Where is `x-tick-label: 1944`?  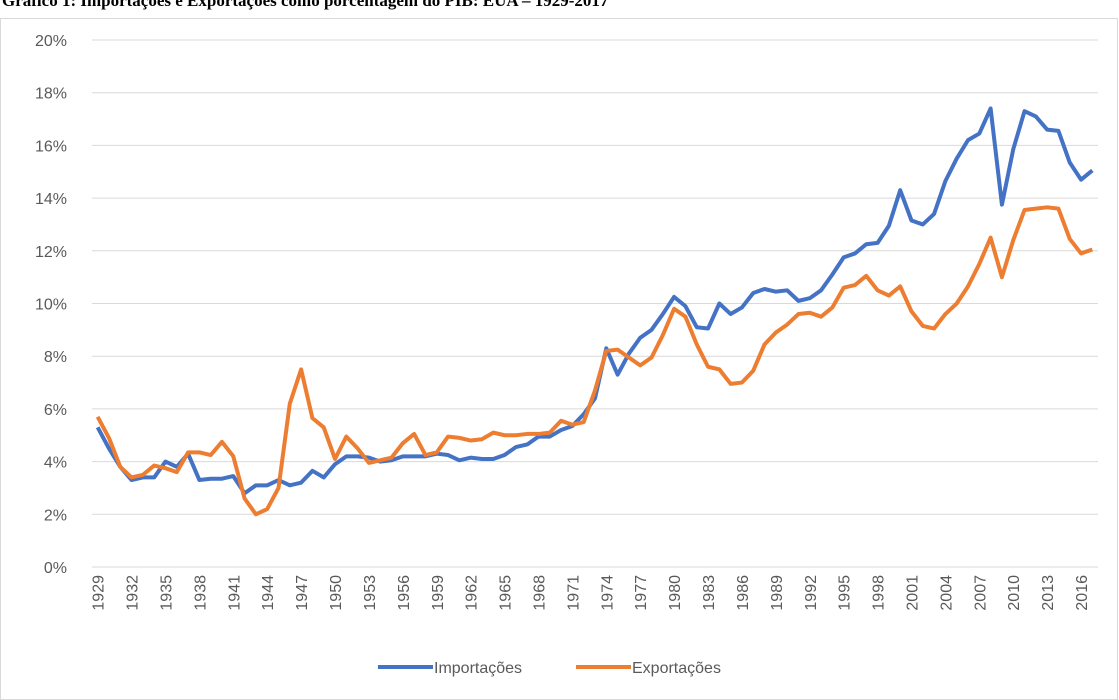
x-tick-label: 1944 is located at coordinates (268, 593).